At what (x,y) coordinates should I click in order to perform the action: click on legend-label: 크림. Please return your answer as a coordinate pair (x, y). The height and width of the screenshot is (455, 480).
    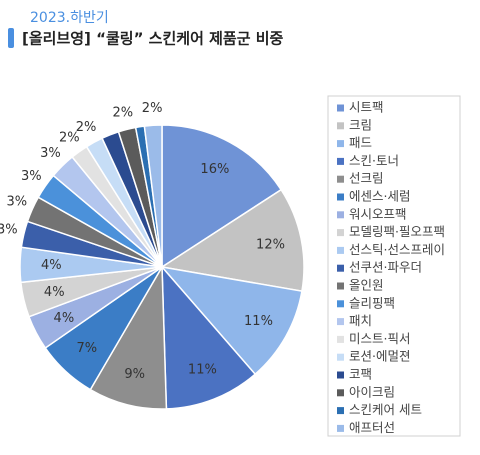
    Looking at the image, I should click on (360, 124).